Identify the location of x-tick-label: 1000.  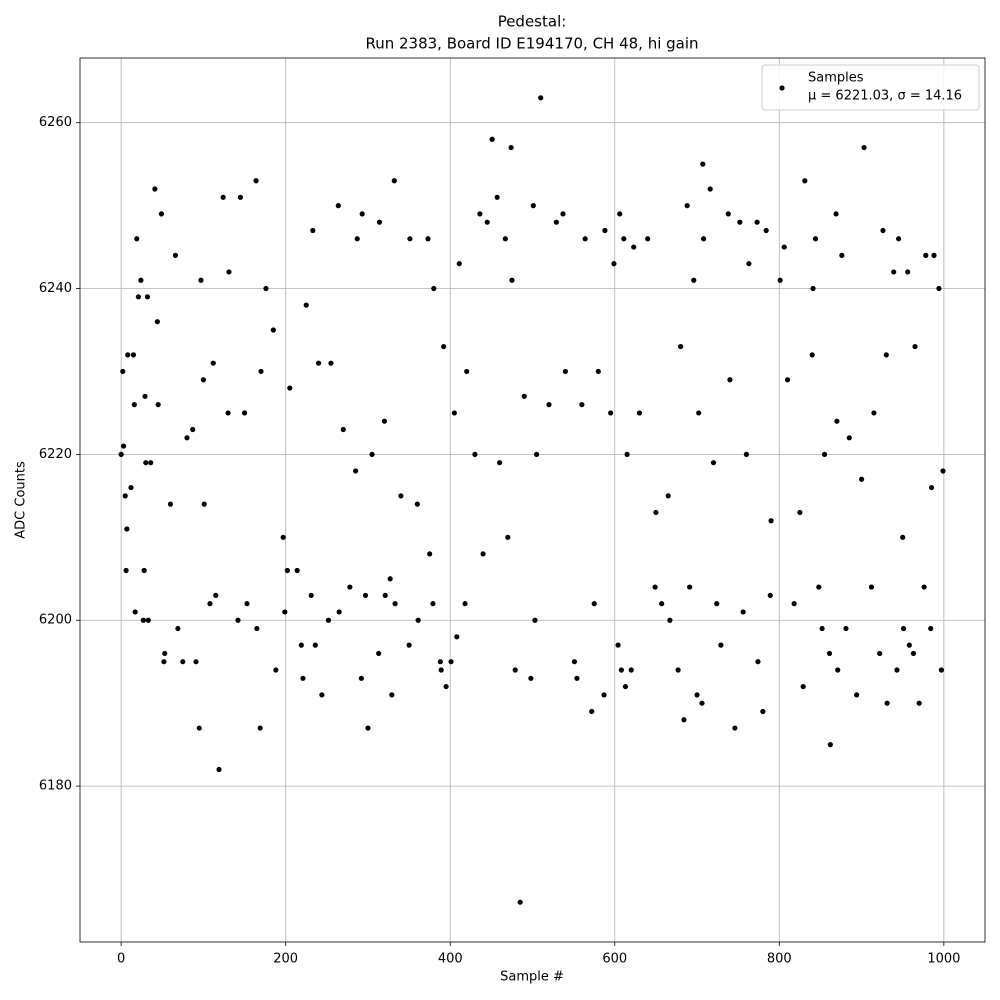
(943, 959).